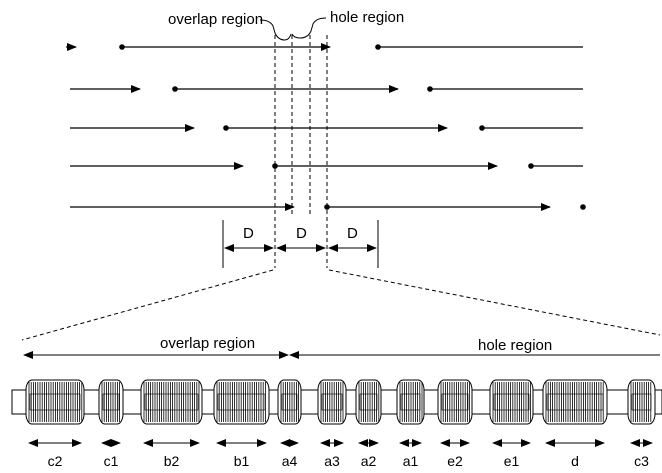  Describe the element at coordinates (332, 402) in the screenshot. I see `coil-a3` at that location.